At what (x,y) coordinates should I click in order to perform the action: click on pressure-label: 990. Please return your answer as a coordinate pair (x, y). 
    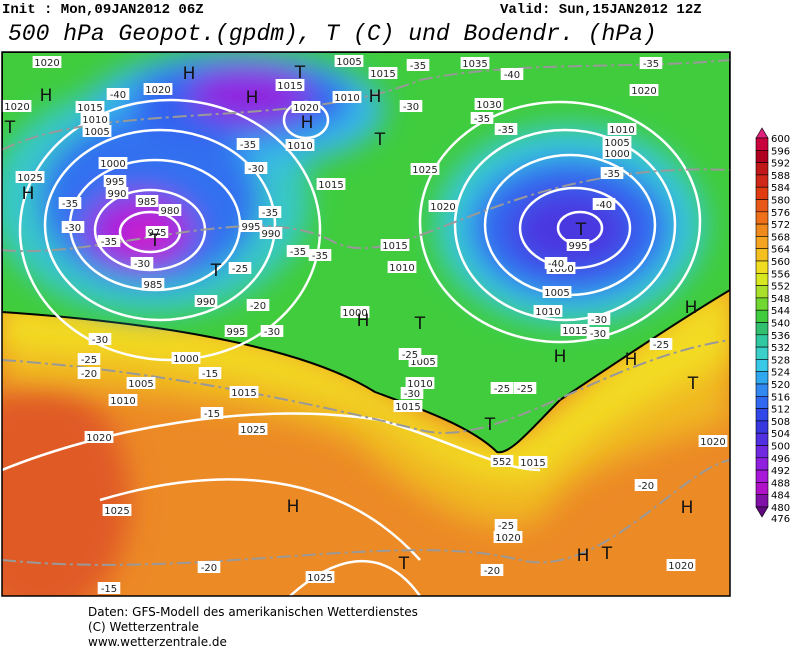
    Looking at the image, I should click on (205, 302).